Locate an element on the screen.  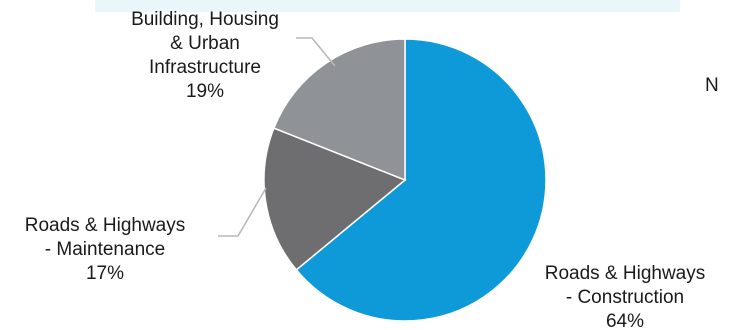
slice-label-line: - Maintenance is located at coordinates (105, 249).